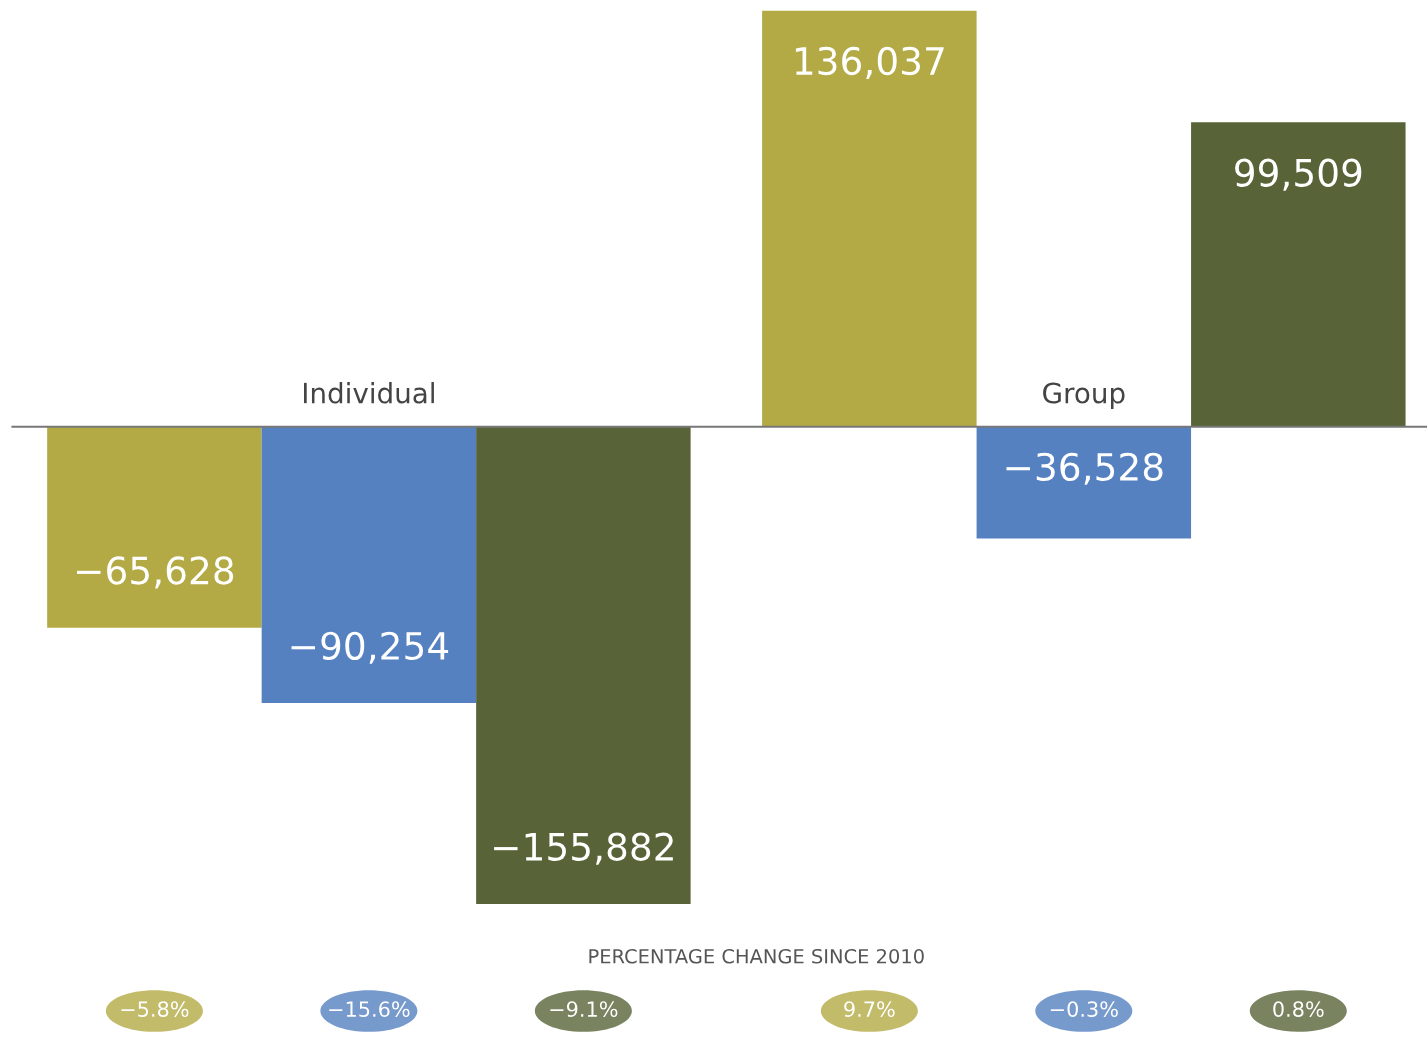 The image size is (1427, 1039). Describe the element at coordinates (369, 1009) in the screenshot. I see `text: −15.6%` at that location.